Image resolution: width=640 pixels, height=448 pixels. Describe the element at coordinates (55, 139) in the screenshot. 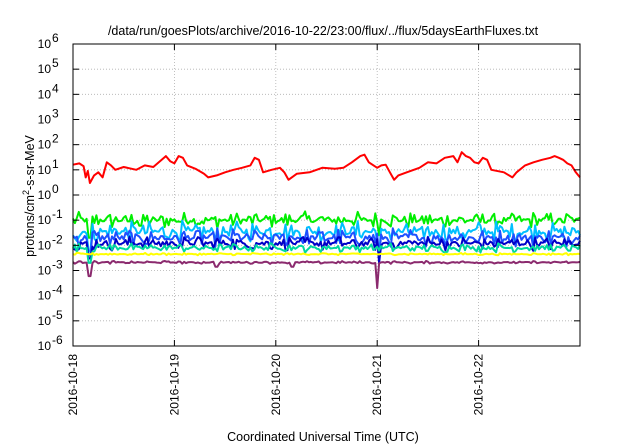

I see `y-tick-exponent: 2` at that location.